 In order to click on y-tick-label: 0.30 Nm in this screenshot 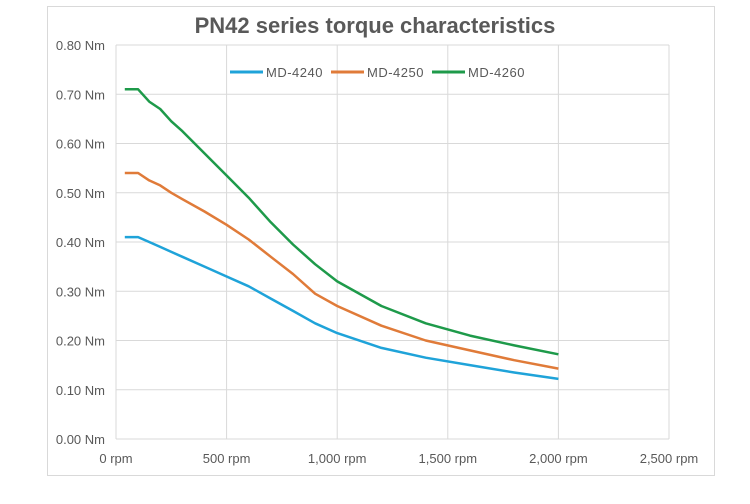, I will do `click(80, 291)`.